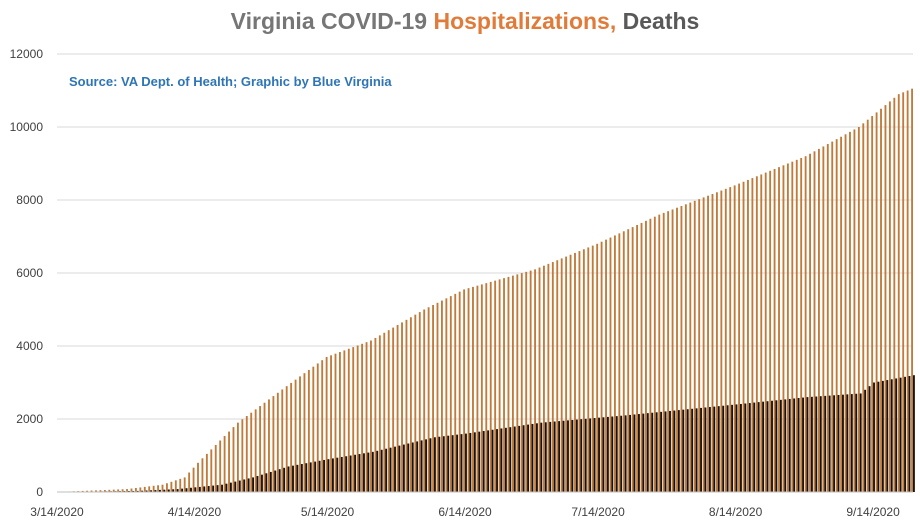 This screenshot has height=523, width=920. I want to click on x-tick-label: 3/14/2020, so click(57, 512).